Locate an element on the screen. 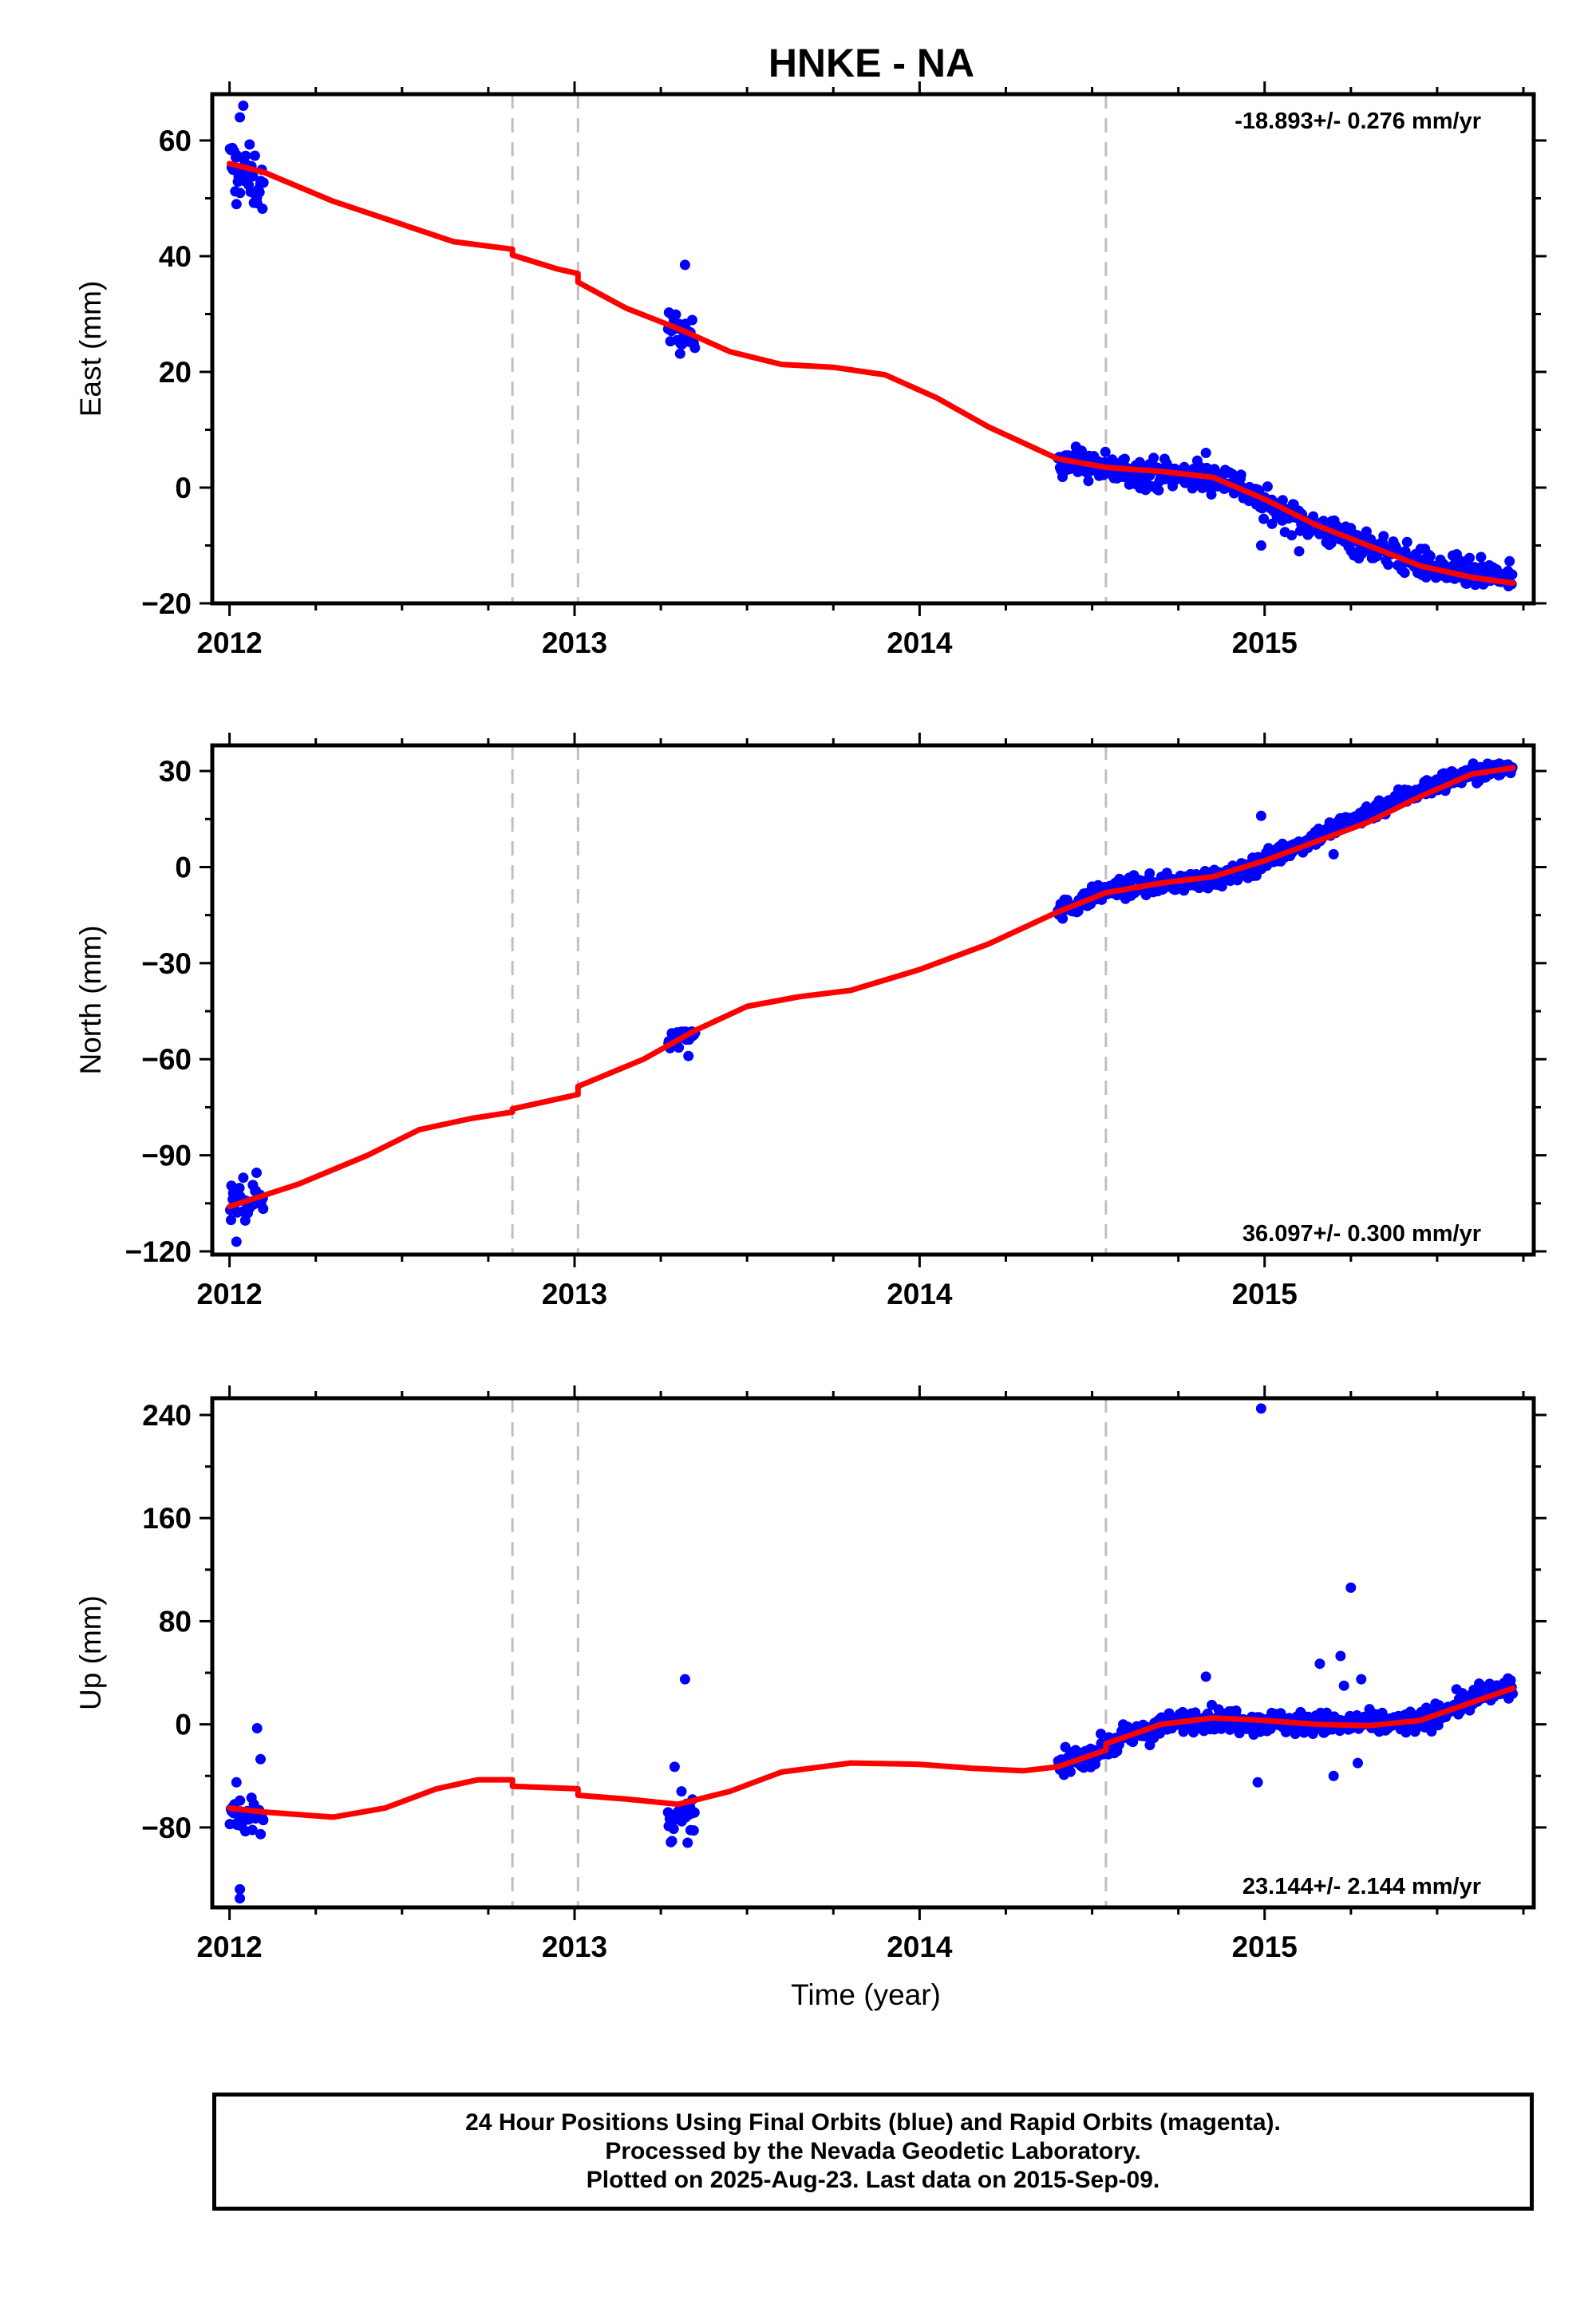  north-y-tick-label: −60 is located at coordinates (166, 1059).